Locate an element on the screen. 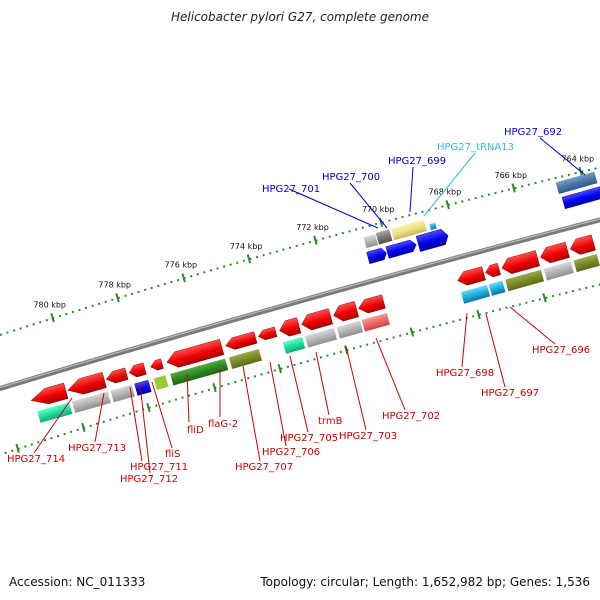 This screenshot has height=600, width=600. gene-label-reverse: HPG27_713 is located at coordinates (97, 448).